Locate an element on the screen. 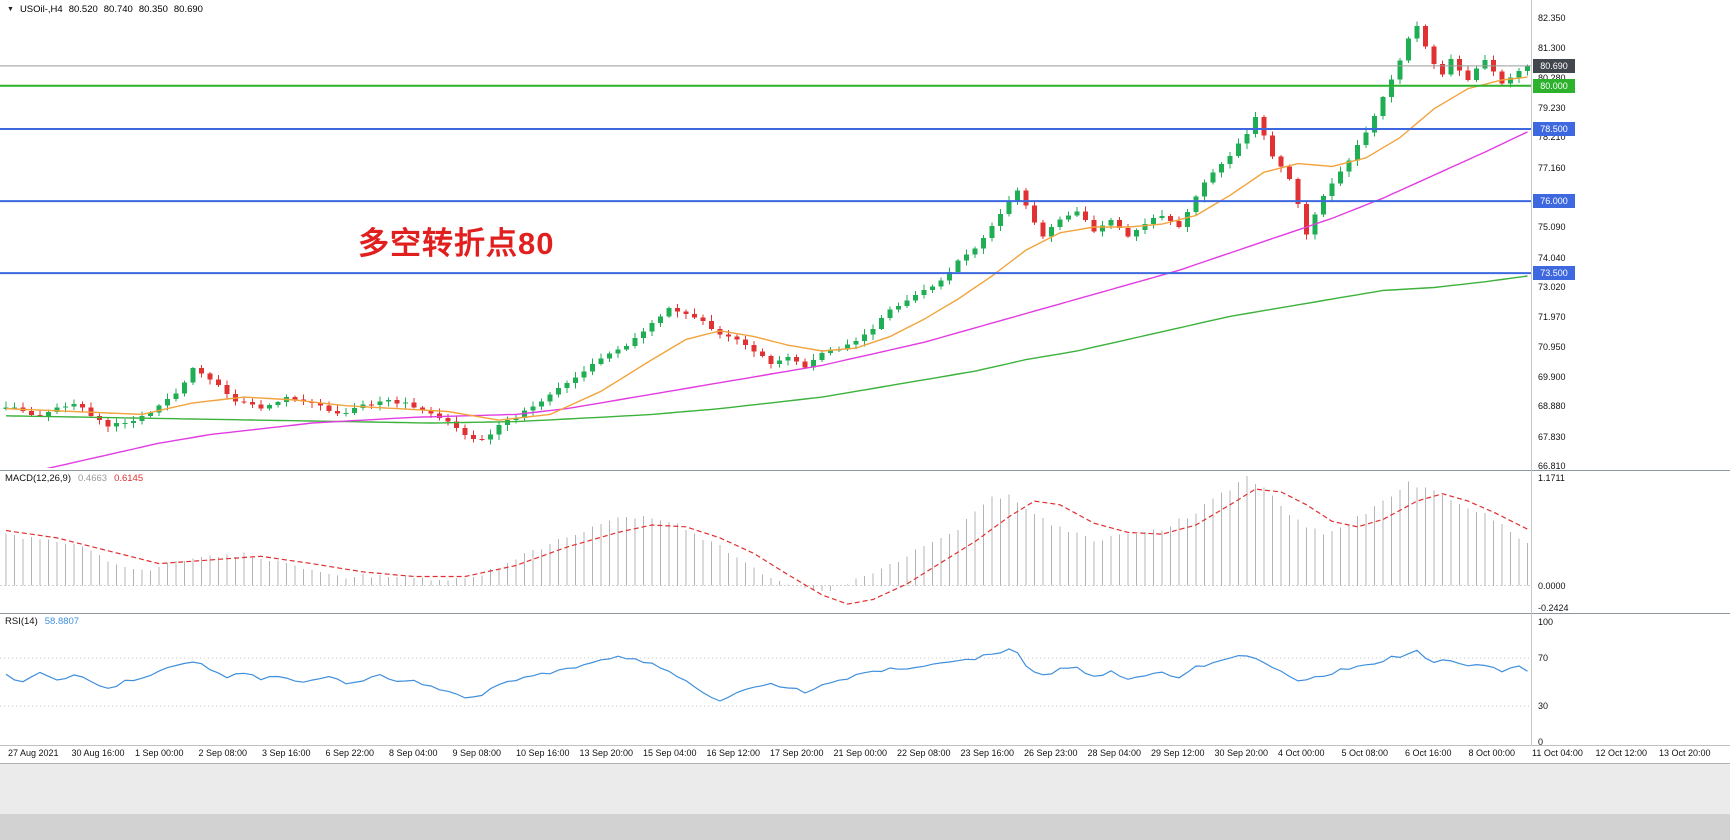  symbol-dropdown-icon: ▼ is located at coordinates (10, 9).